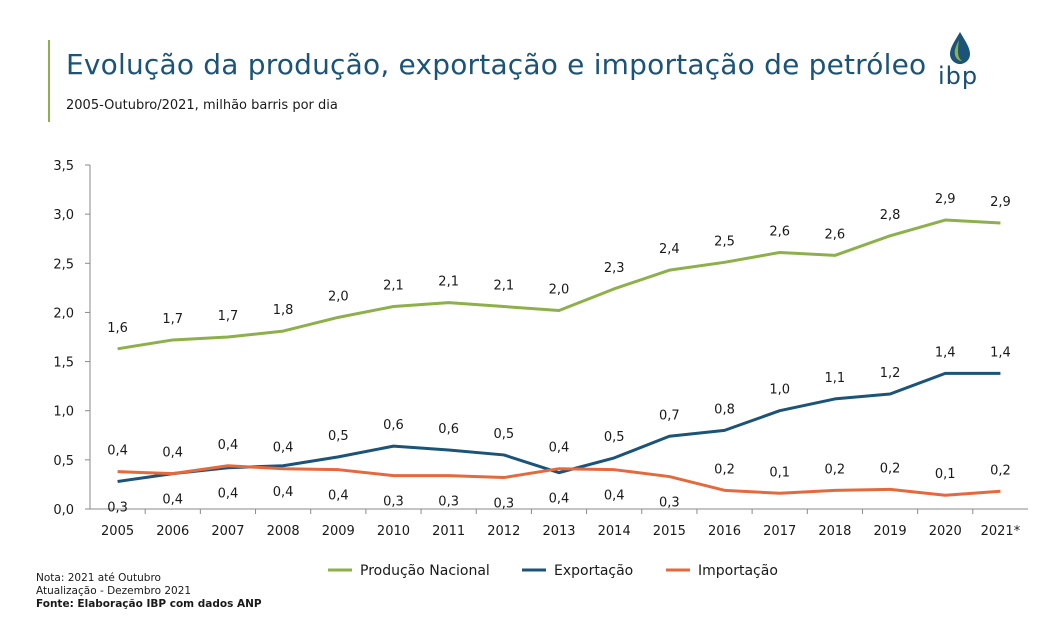 The height and width of the screenshot is (635, 1058). I want to click on legend-label: Exportação, so click(593, 571).